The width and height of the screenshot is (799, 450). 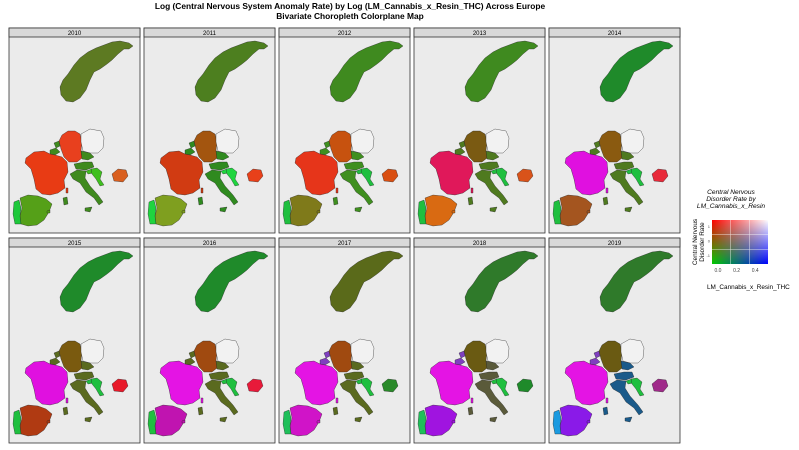 What do you see at coordinates (731, 206) in the screenshot?
I see `legend-title-line-3: LM_Cannabis_x_Resin` at bounding box center [731, 206].